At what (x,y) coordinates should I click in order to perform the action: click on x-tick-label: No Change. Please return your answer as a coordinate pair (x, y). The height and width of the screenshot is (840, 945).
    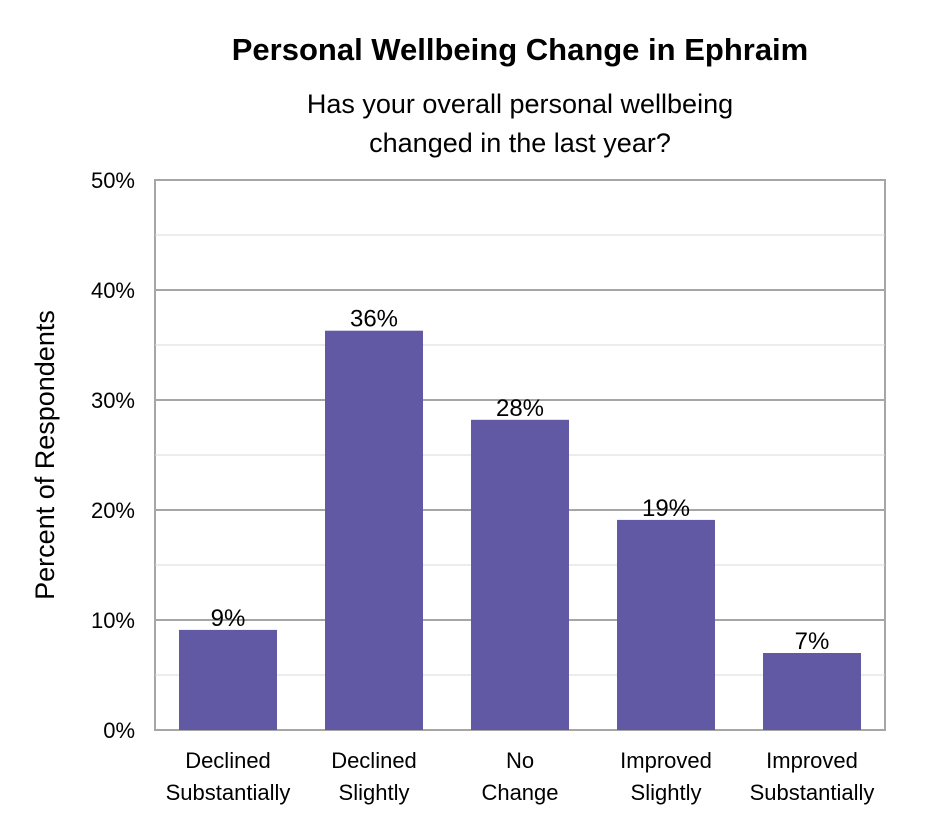
    Looking at the image, I should click on (519, 776).